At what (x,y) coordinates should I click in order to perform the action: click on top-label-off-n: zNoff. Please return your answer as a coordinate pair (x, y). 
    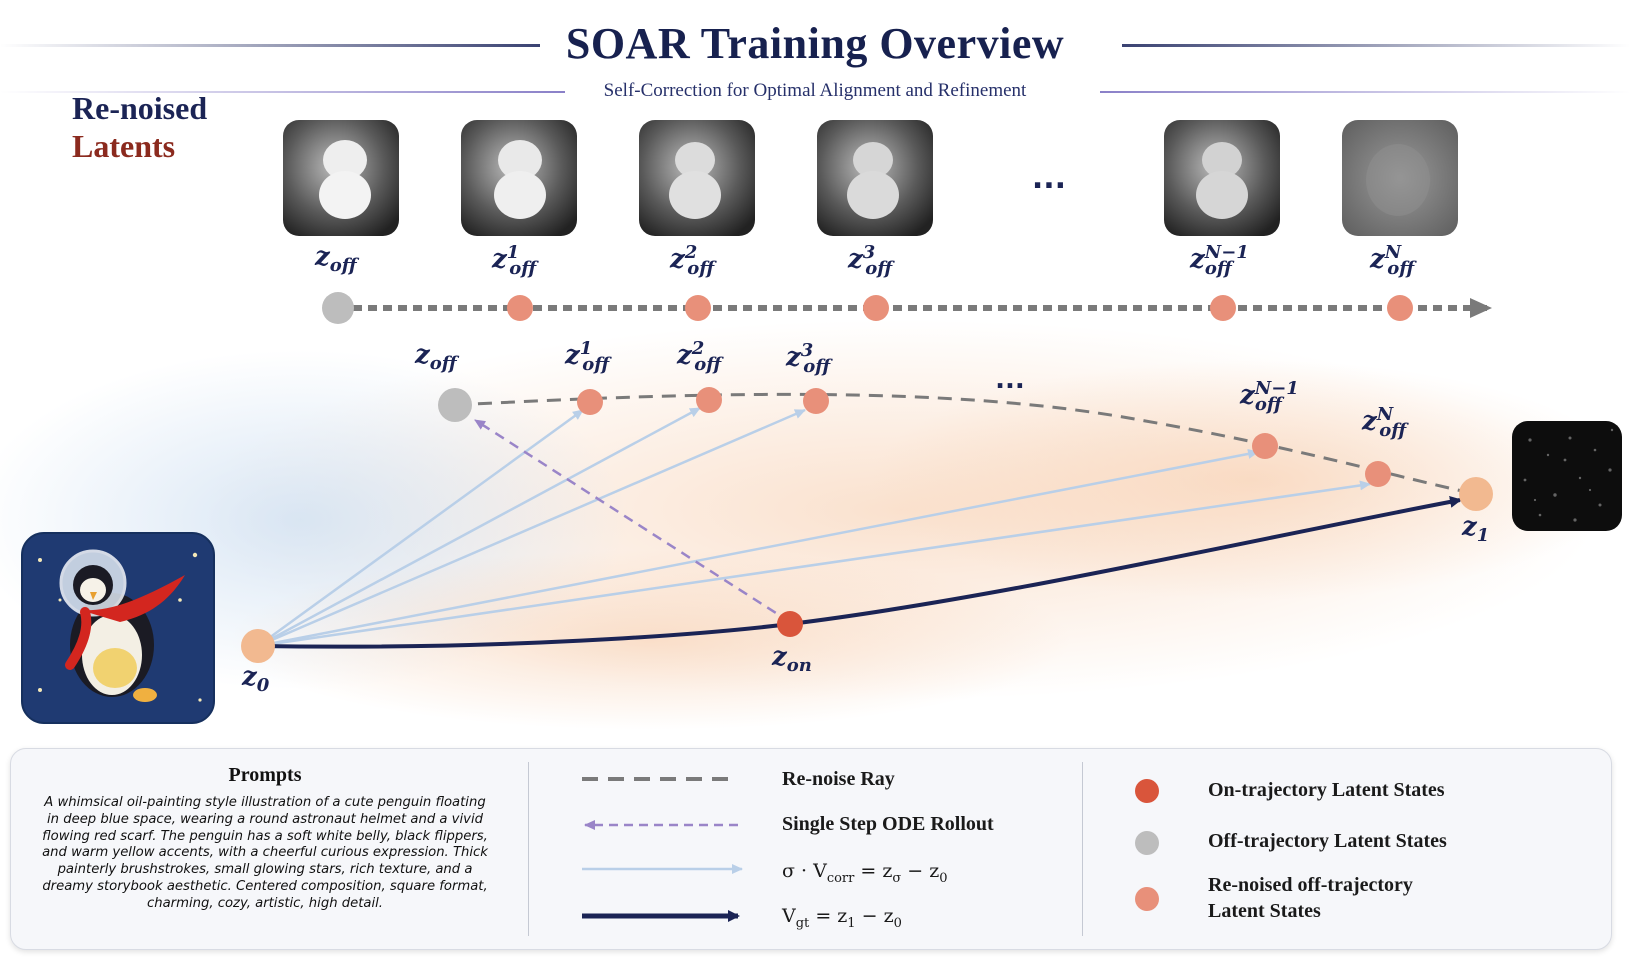
    Looking at the image, I should click on (1392, 260).